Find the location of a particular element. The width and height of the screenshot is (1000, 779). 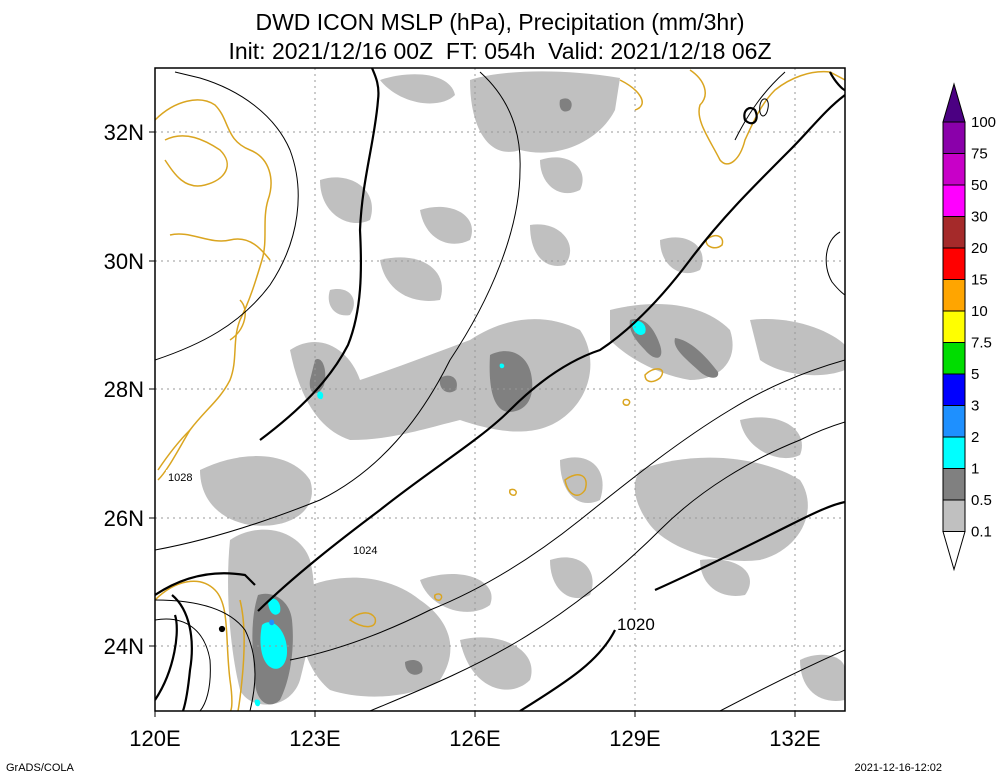

footer-software: GrADS/COLA is located at coordinates (40, 768).